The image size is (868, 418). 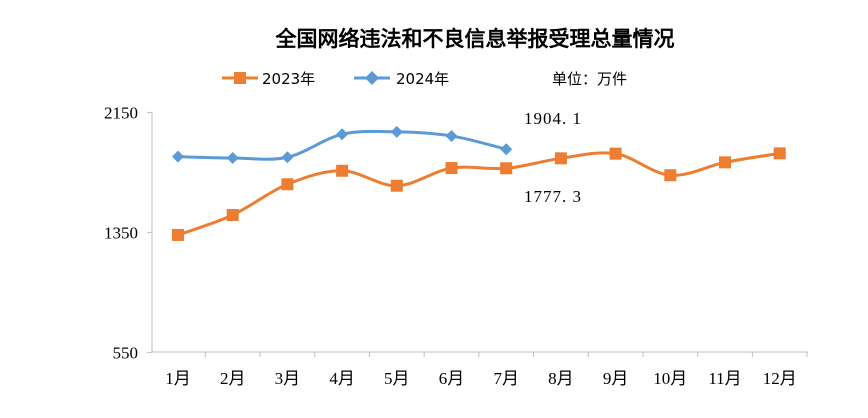 I want to click on x-tick-label: 11月, so click(x=724, y=378).